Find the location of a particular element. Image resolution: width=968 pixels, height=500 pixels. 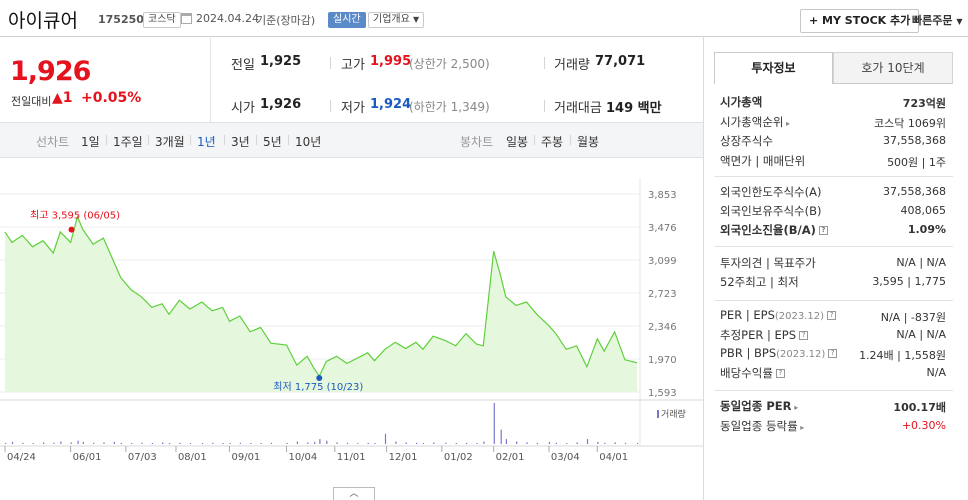

invest-label-g1-0: 시가총액 is located at coordinates (741, 102).